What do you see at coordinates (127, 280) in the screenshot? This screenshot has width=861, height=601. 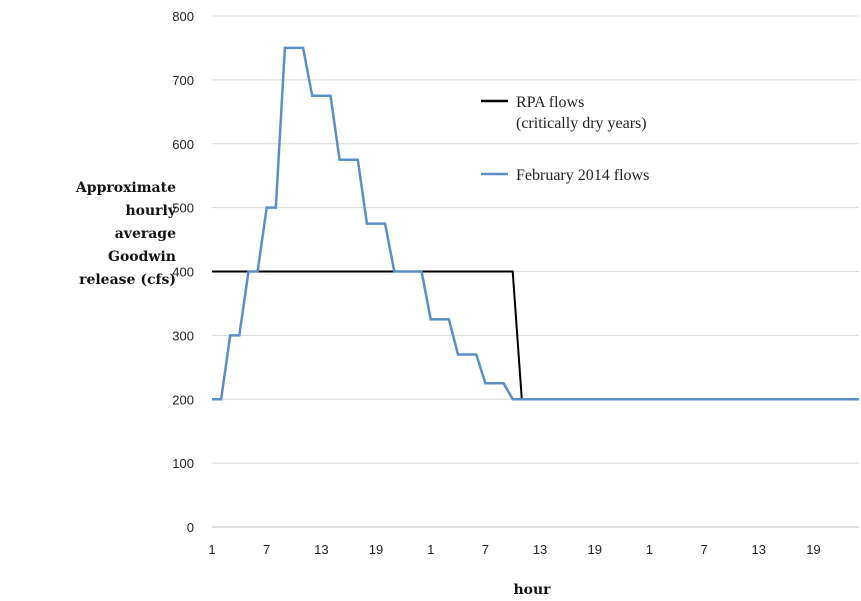 I see `y-axis-title-line: release (cfs)` at bounding box center [127, 280].